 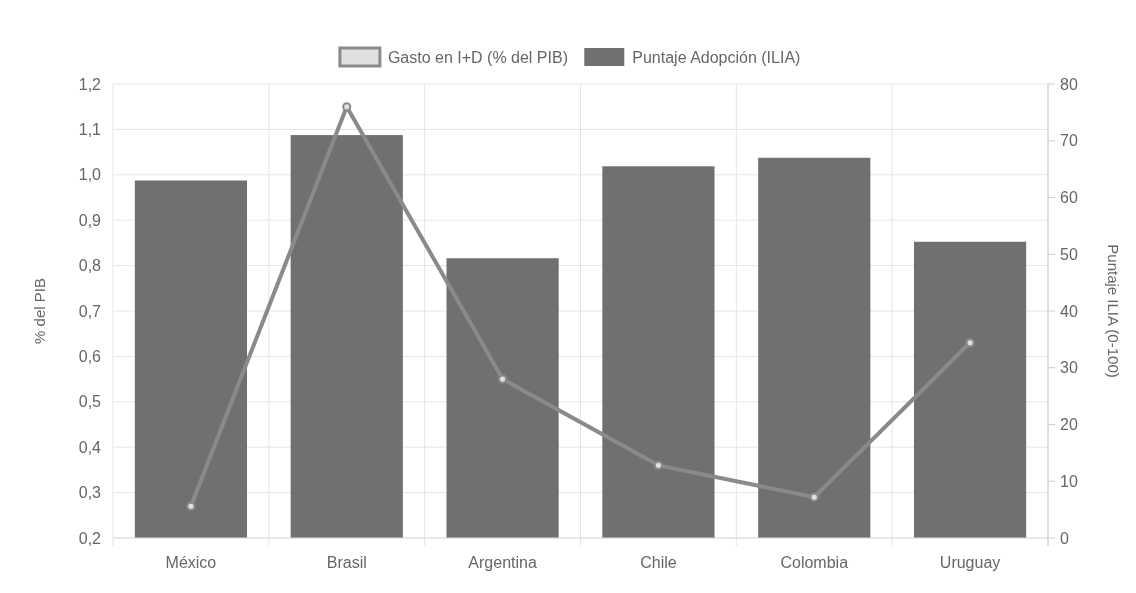 What do you see at coordinates (502, 562) in the screenshot?
I see `x-tick-label: Argentina` at bounding box center [502, 562].